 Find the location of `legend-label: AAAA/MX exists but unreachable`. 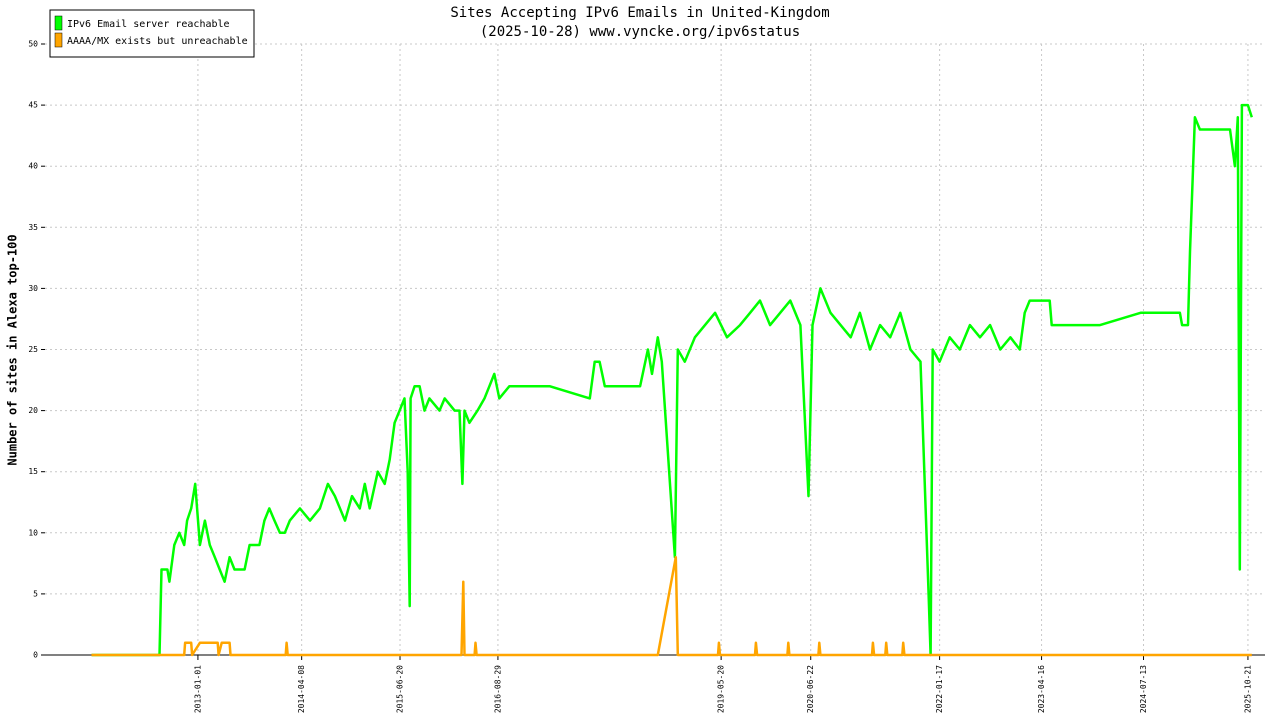

legend-label: AAAA/MX exists but unreachable is located at coordinates (157, 41).